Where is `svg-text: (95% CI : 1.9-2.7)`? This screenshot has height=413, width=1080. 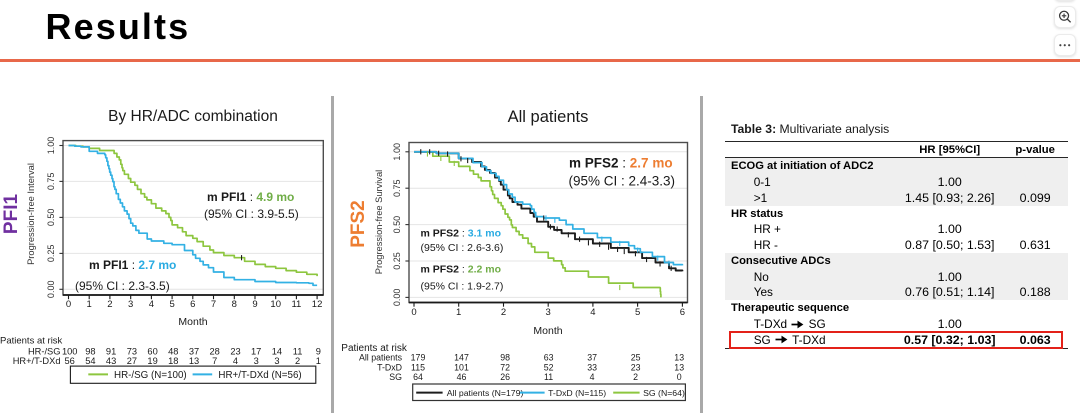 svg-text: (95% CI : 1.9-2.7) is located at coordinates (462, 287).